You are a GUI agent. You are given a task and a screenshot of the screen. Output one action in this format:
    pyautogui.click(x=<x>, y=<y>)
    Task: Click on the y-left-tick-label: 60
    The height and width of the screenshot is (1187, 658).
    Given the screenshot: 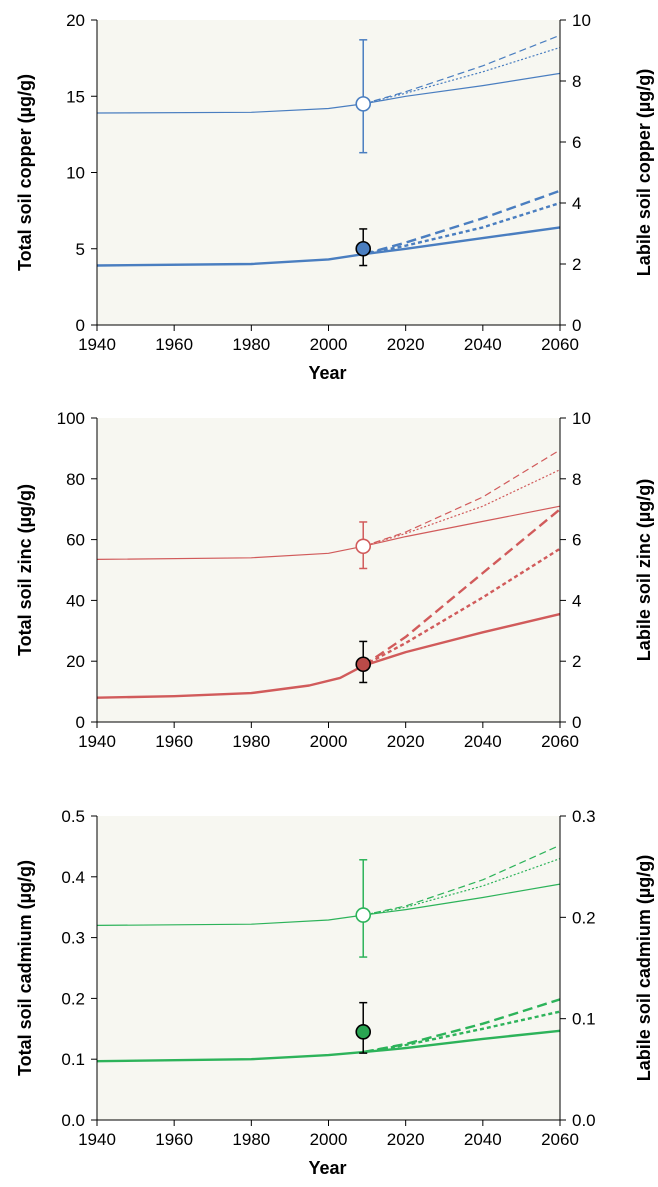 What is the action you would take?
    pyautogui.click(x=75, y=540)
    